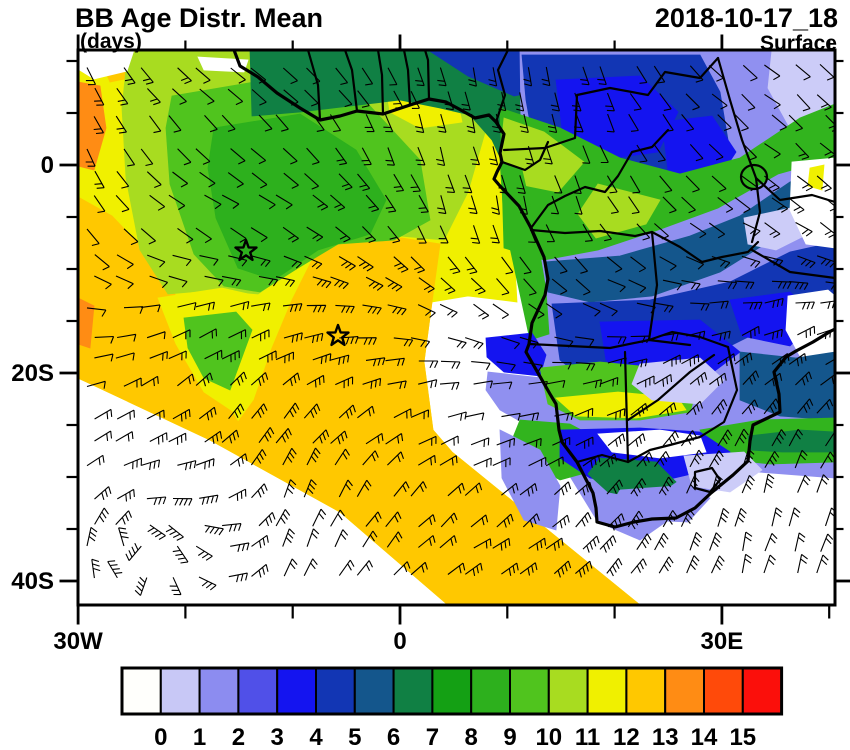 Image resolution: width=850 pixels, height=750 pixels. What do you see at coordinates (111, 41) in the screenshot?
I see `plot-units-label: (days)` at bounding box center [111, 41].